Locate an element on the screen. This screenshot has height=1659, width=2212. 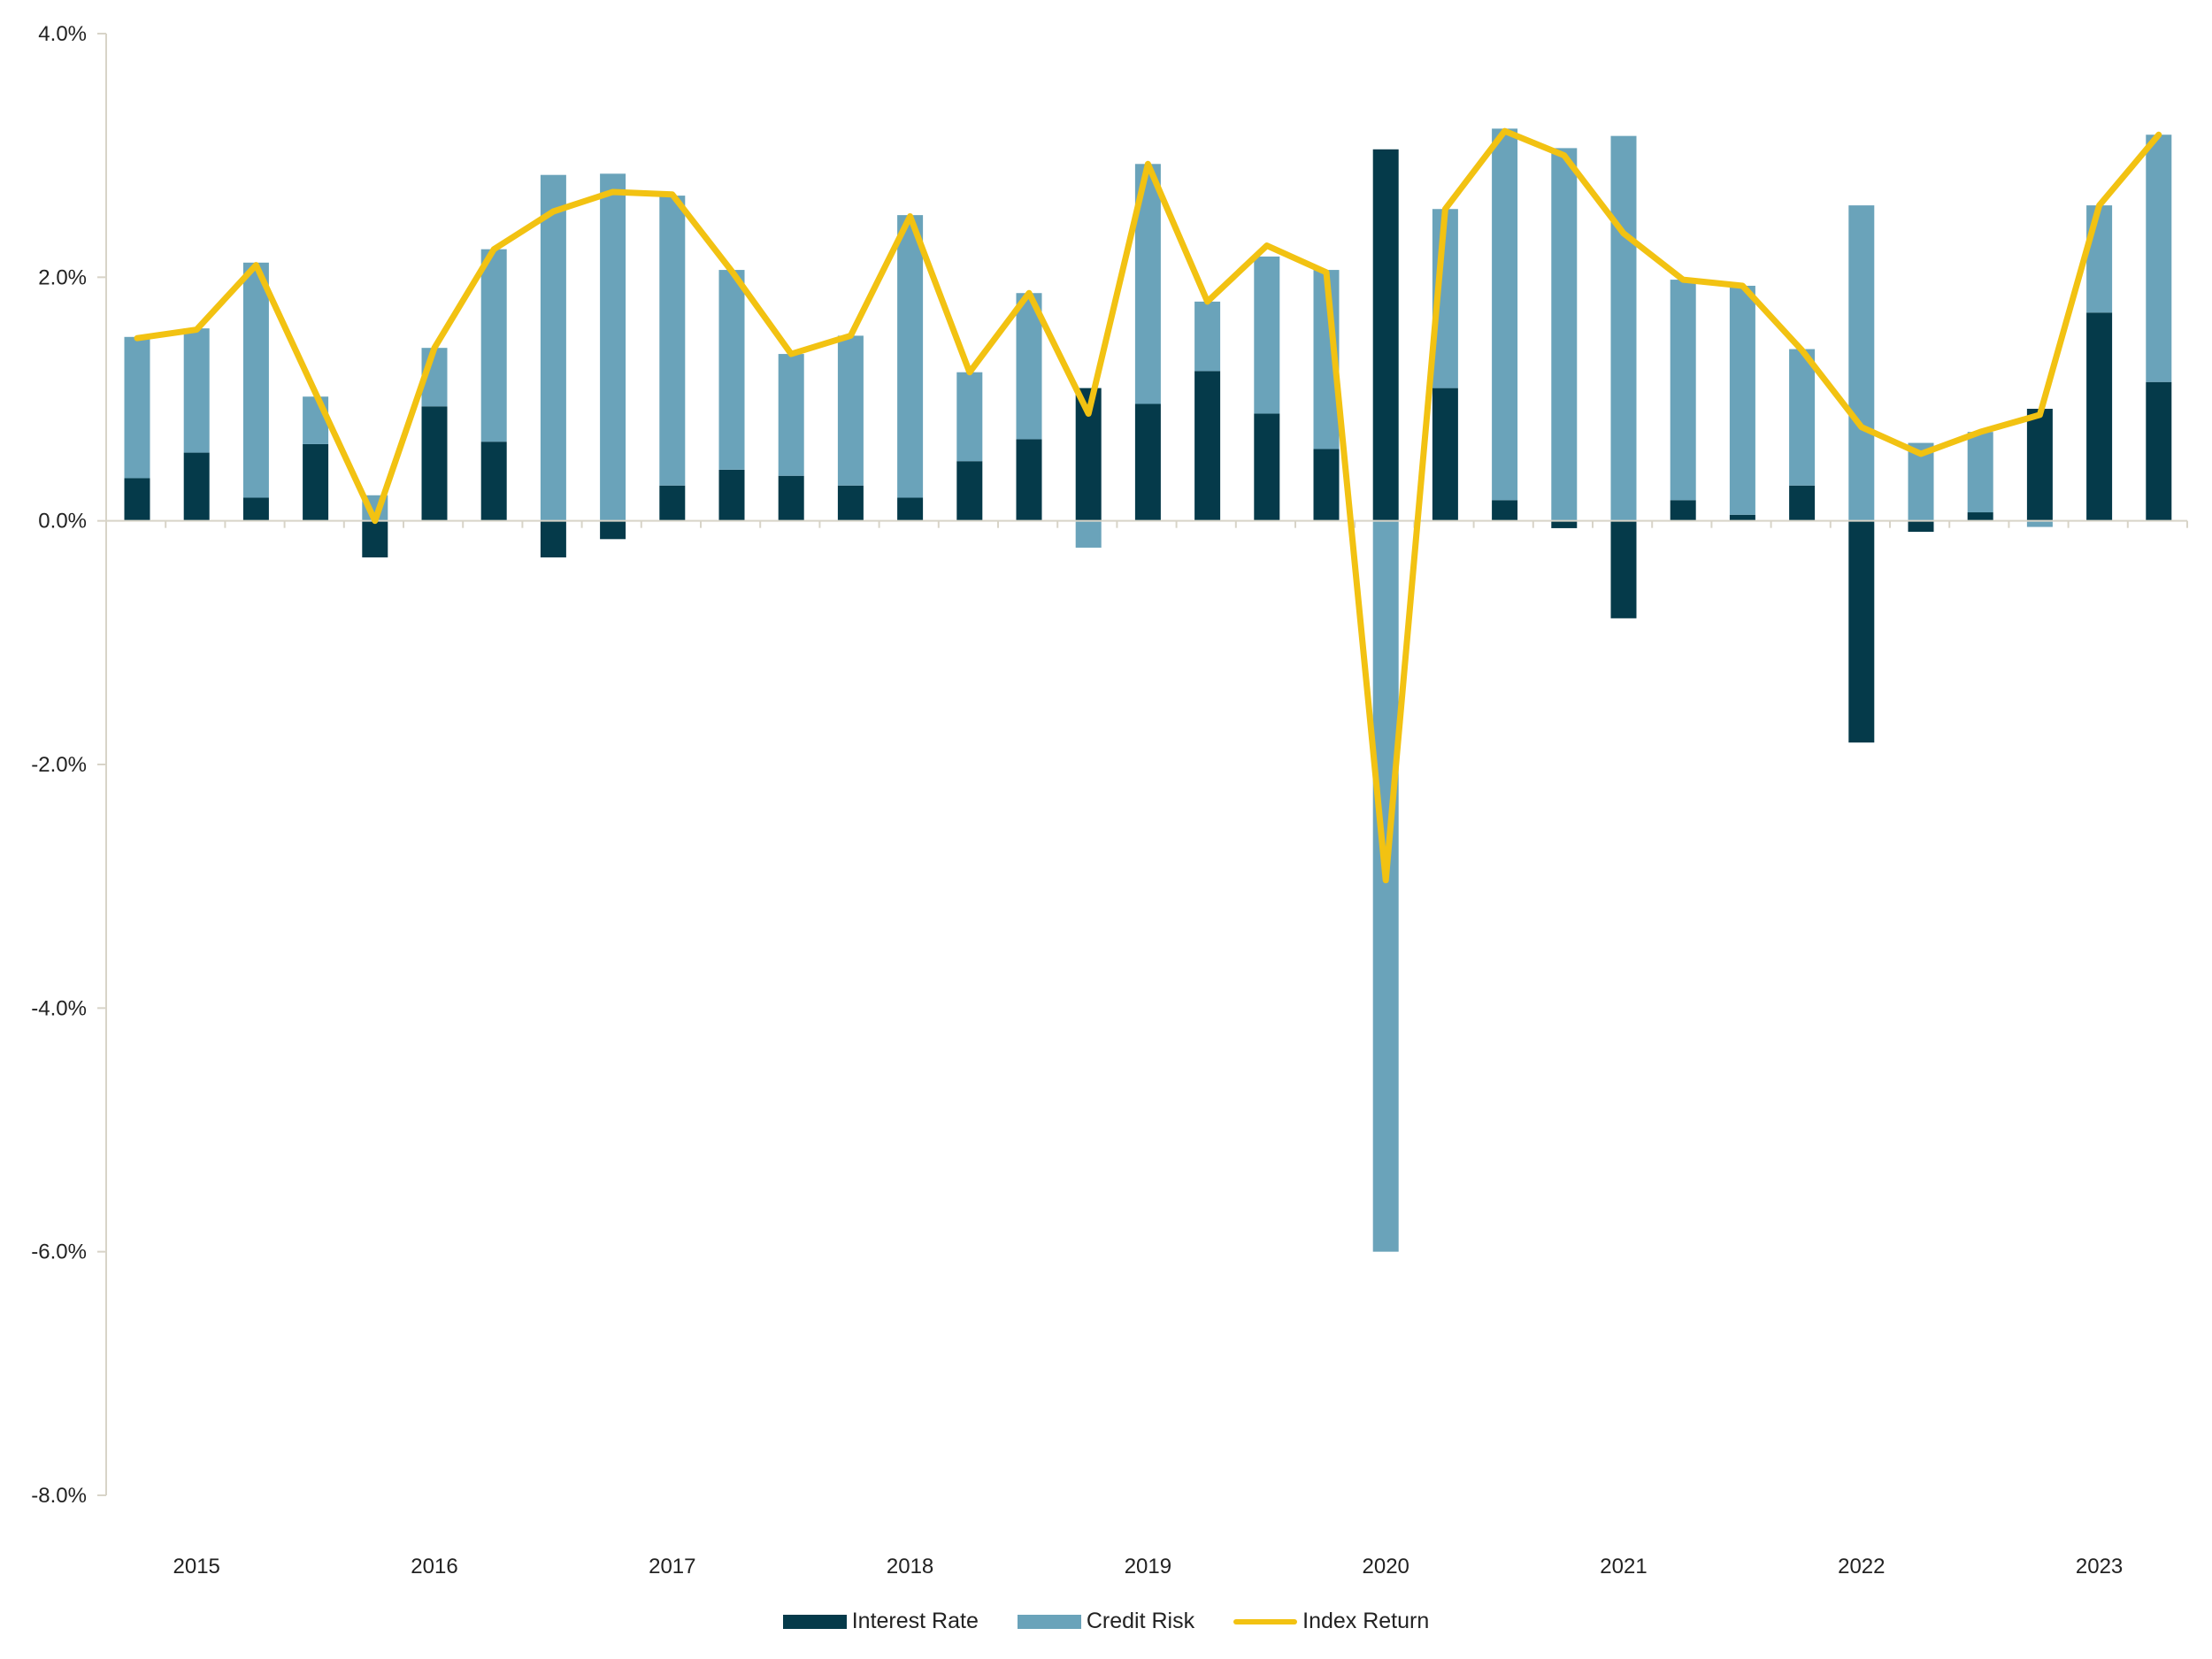
legend-item-interest-rate: Interest Rate is located at coordinates (881, 1622).